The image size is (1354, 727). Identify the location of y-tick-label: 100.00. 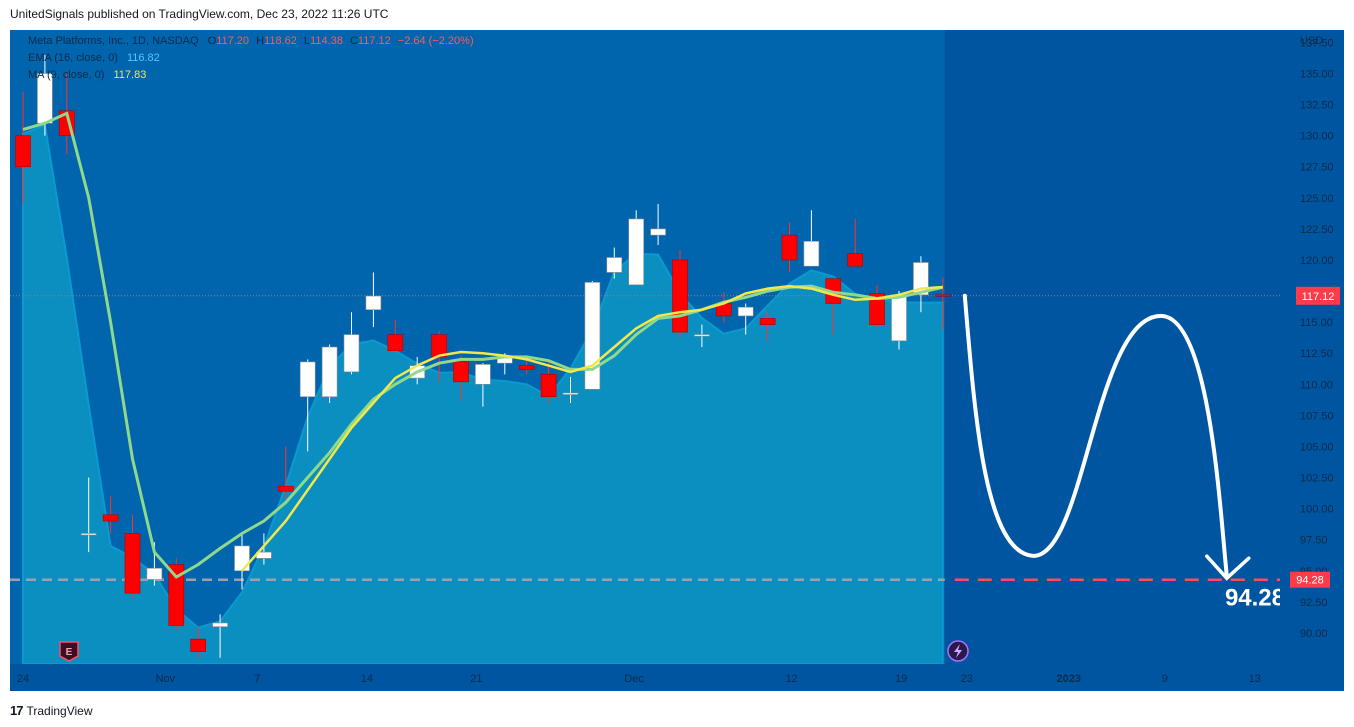
(1317, 510).